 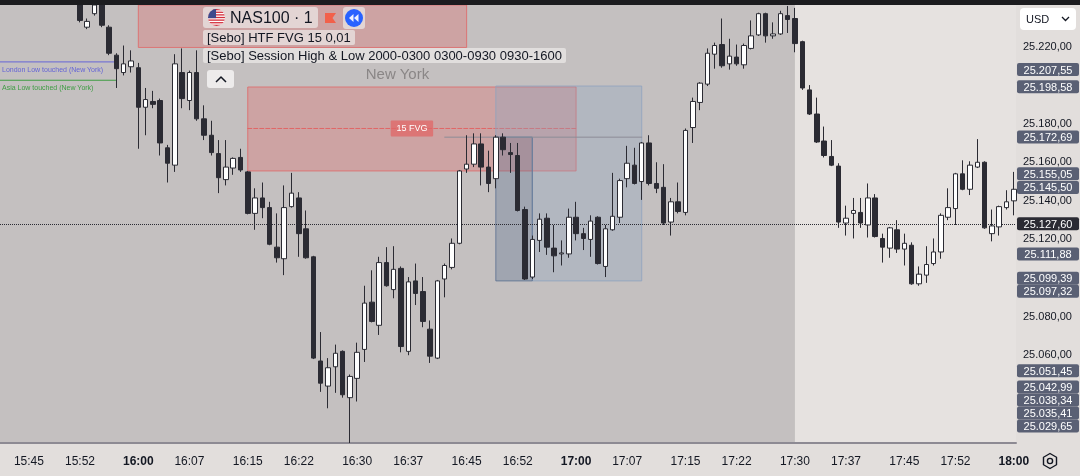 What do you see at coordinates (299, 461) in the screenshot?
I see `x-tick-label: 16:22` at bounding box center [299, 461].